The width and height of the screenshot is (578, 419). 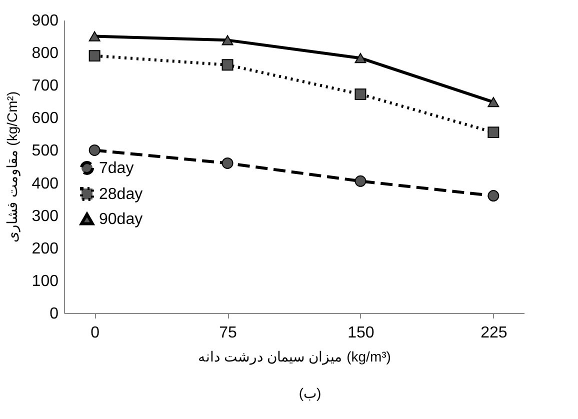 What do you see at coordinates (310, 393) in the screenshot?
I see `text: (ب)` at bounding box center [310, 393].